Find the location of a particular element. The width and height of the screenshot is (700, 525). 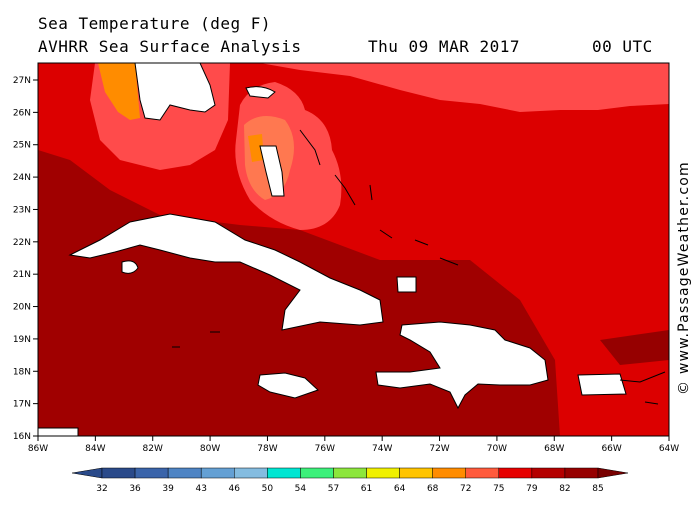

island-turks-caicos is located at coordinates (449, 261).